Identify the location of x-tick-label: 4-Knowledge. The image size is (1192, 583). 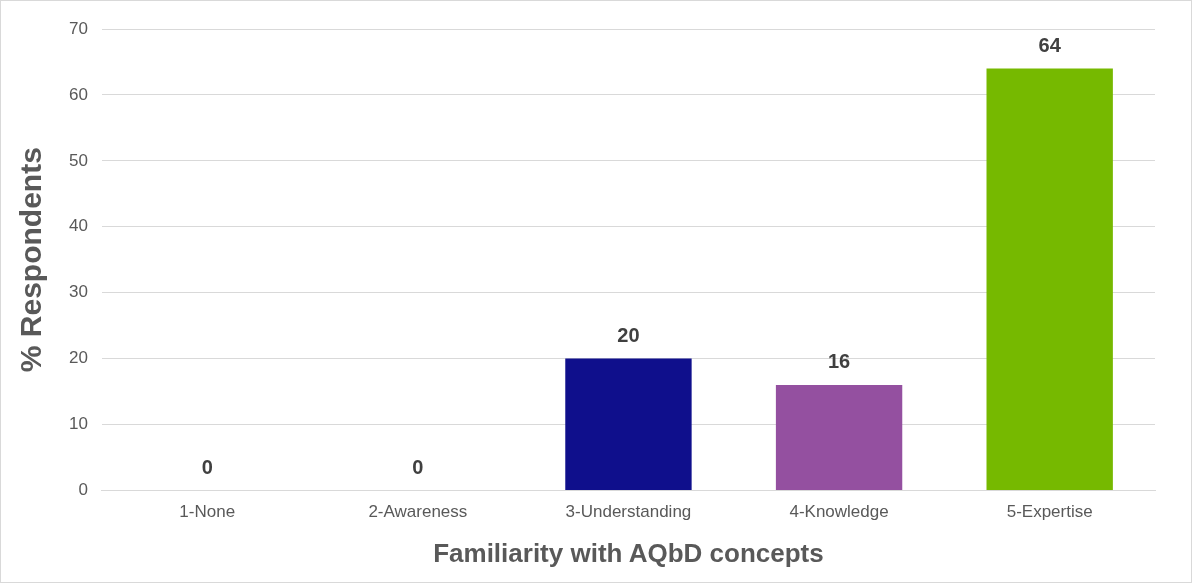
(839, 512).